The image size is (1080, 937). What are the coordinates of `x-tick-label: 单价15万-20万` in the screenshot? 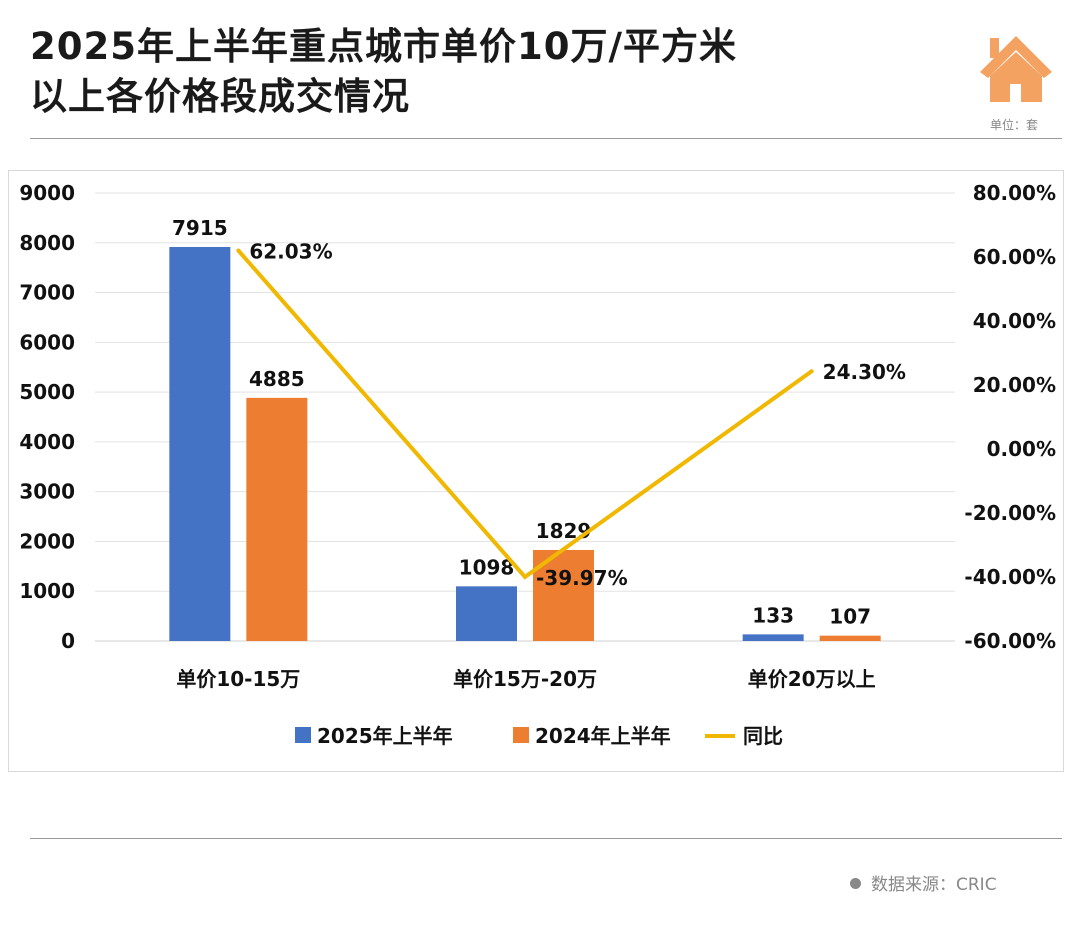 It's located at (525, 679).